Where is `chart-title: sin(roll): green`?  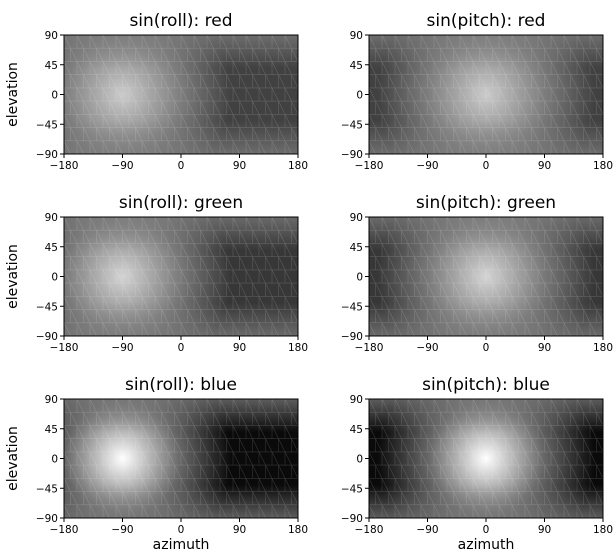
chart-title: sin(roll): green is located at coordinates (181, 203).